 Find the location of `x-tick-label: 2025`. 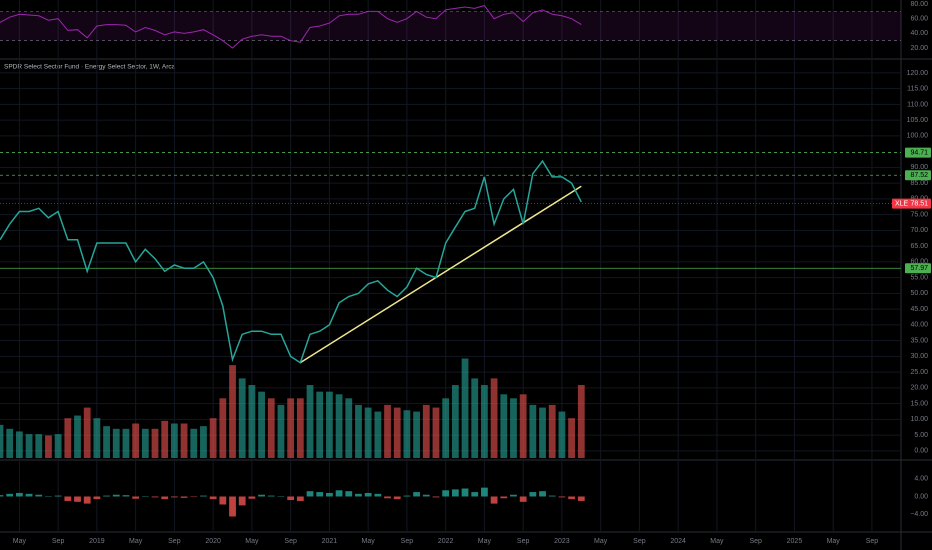

x-tick-label: 2025 is located at coordinates (795, 541).